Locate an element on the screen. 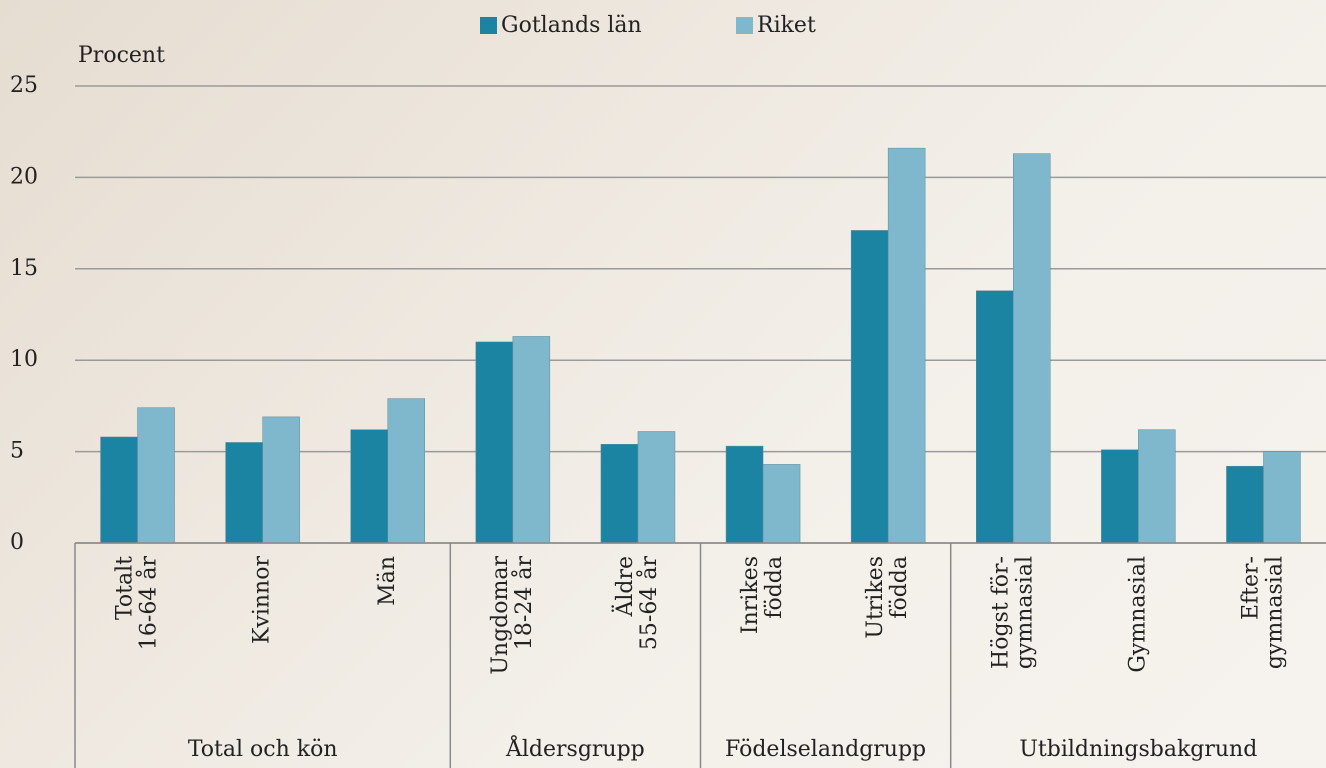 The width and height of the screenshot is (1326, 768). x-tick-label: Män is located at coordinates (387, 581).